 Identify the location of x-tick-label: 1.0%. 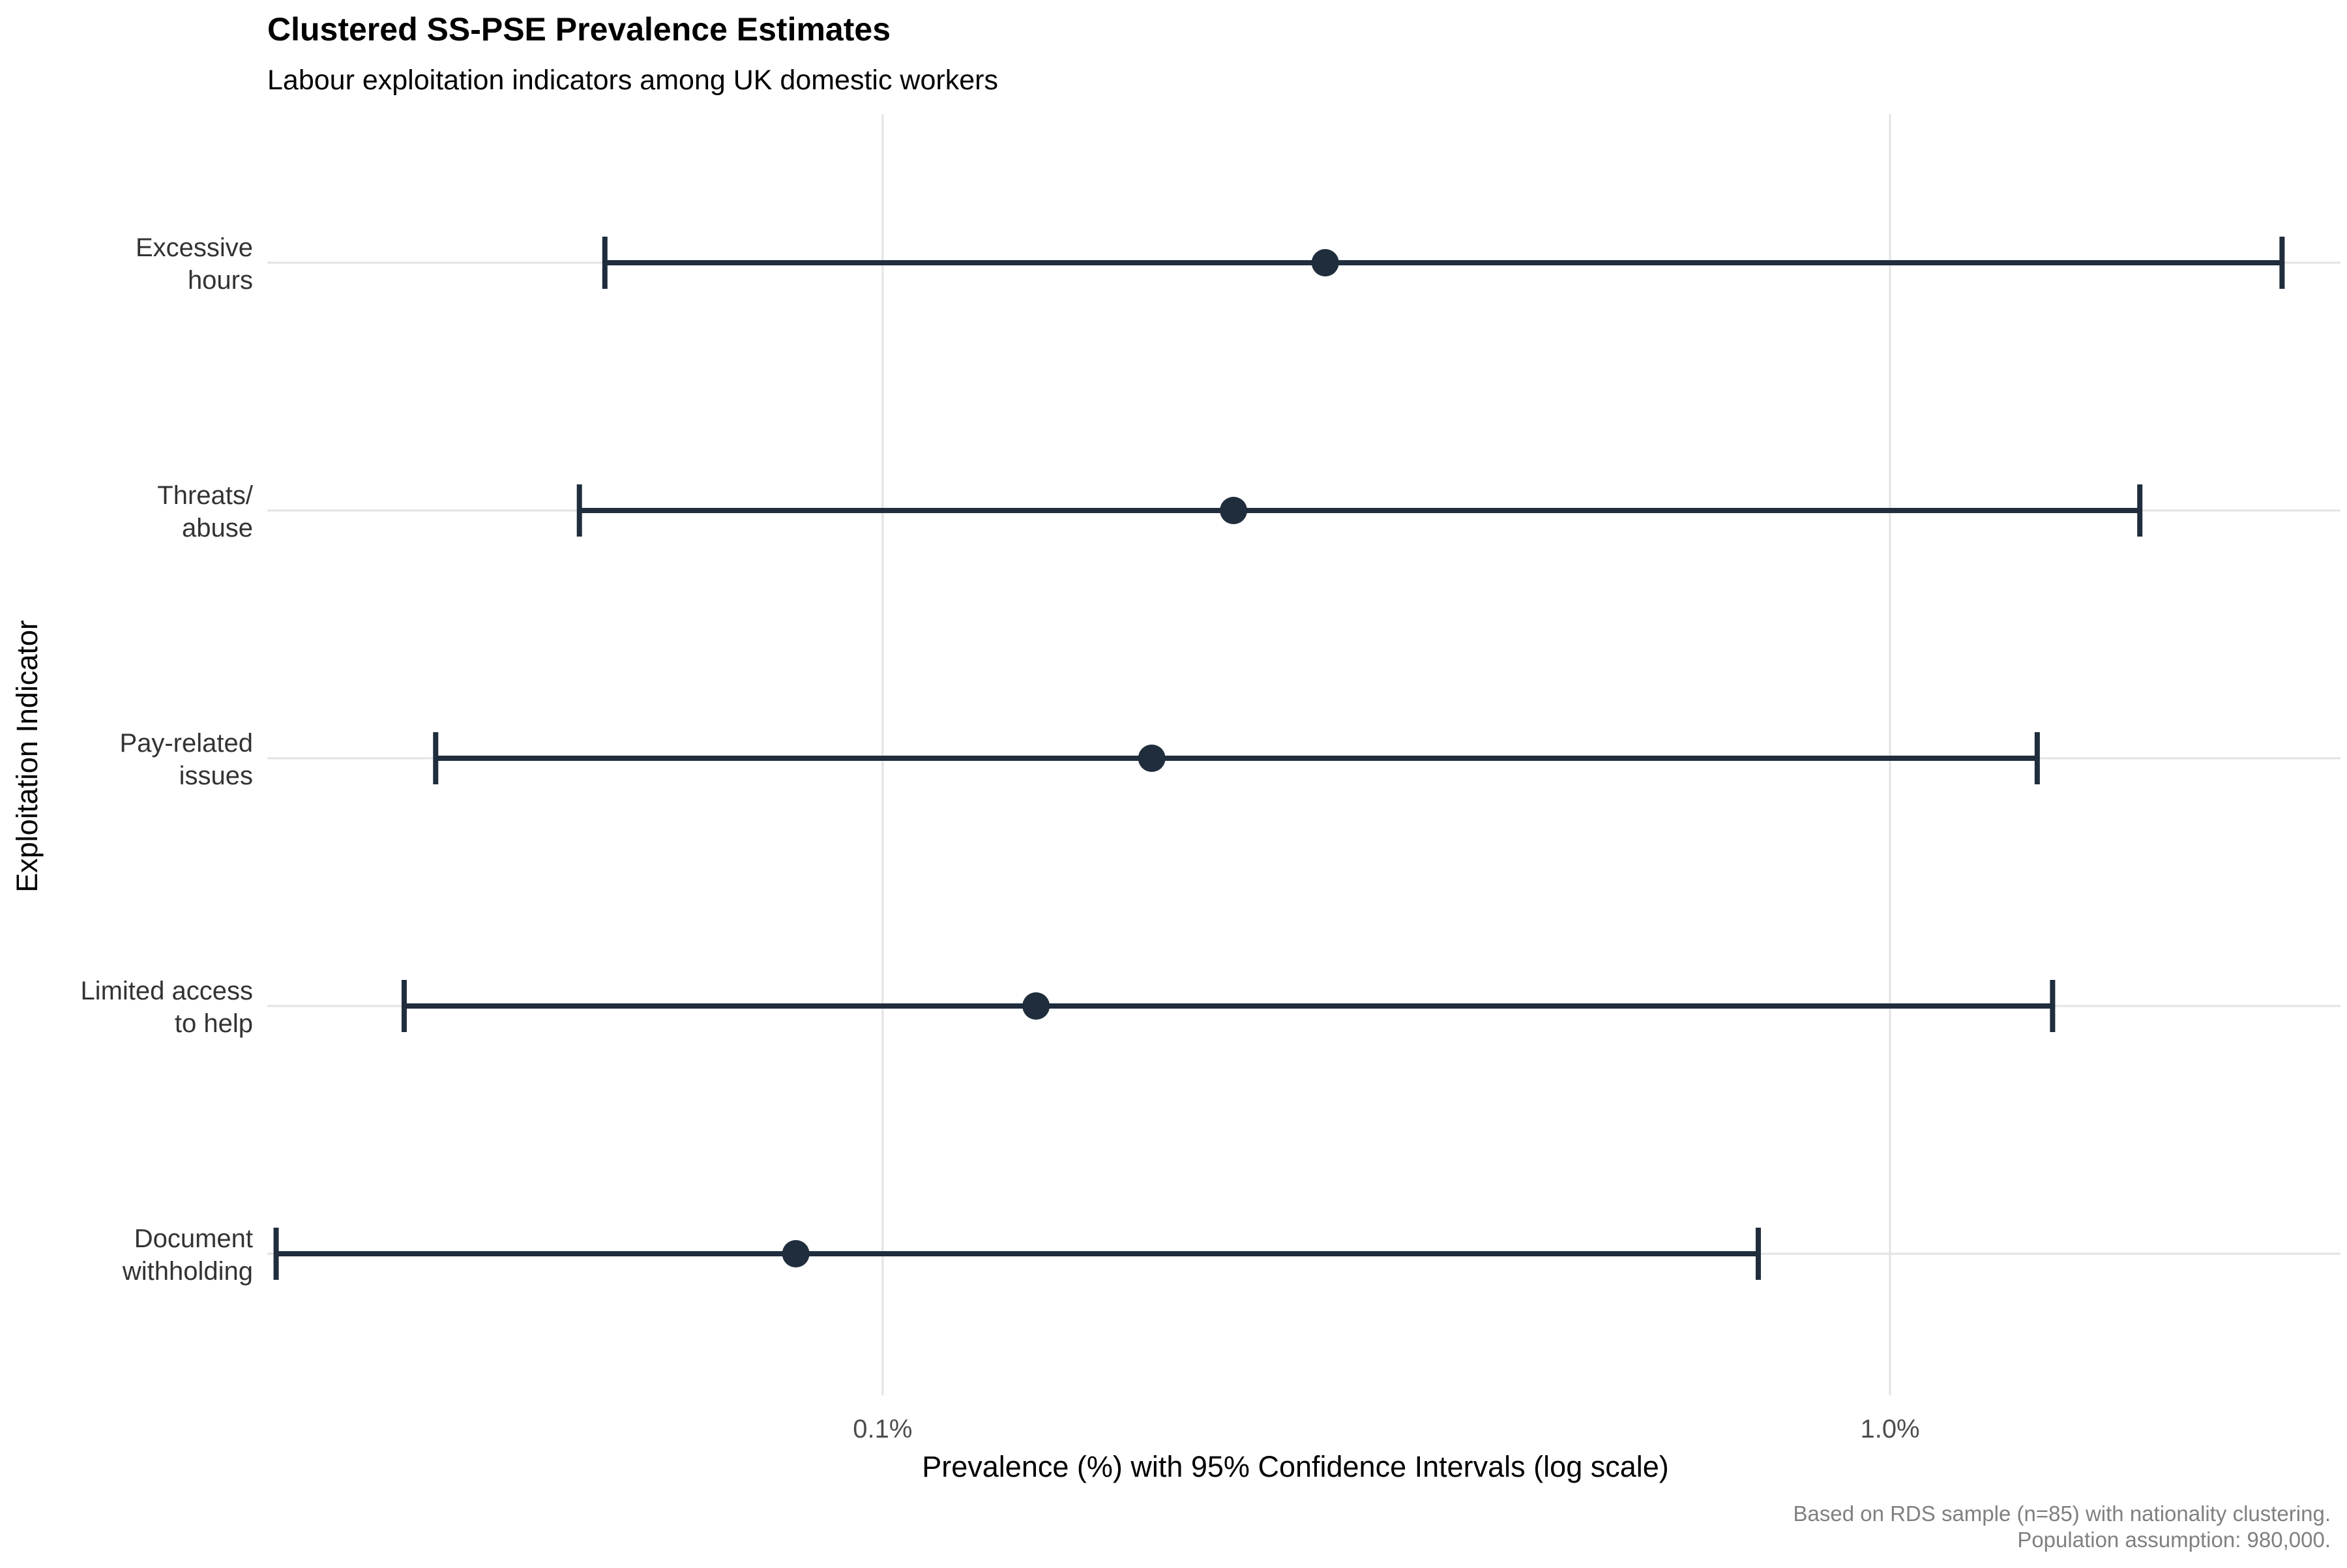
(1889, 1429).